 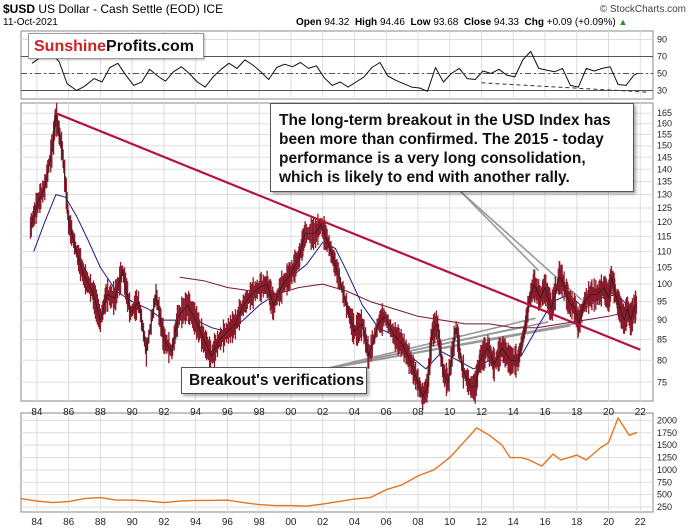 I want to click on close-label: Close, so click(x=477, y=22).